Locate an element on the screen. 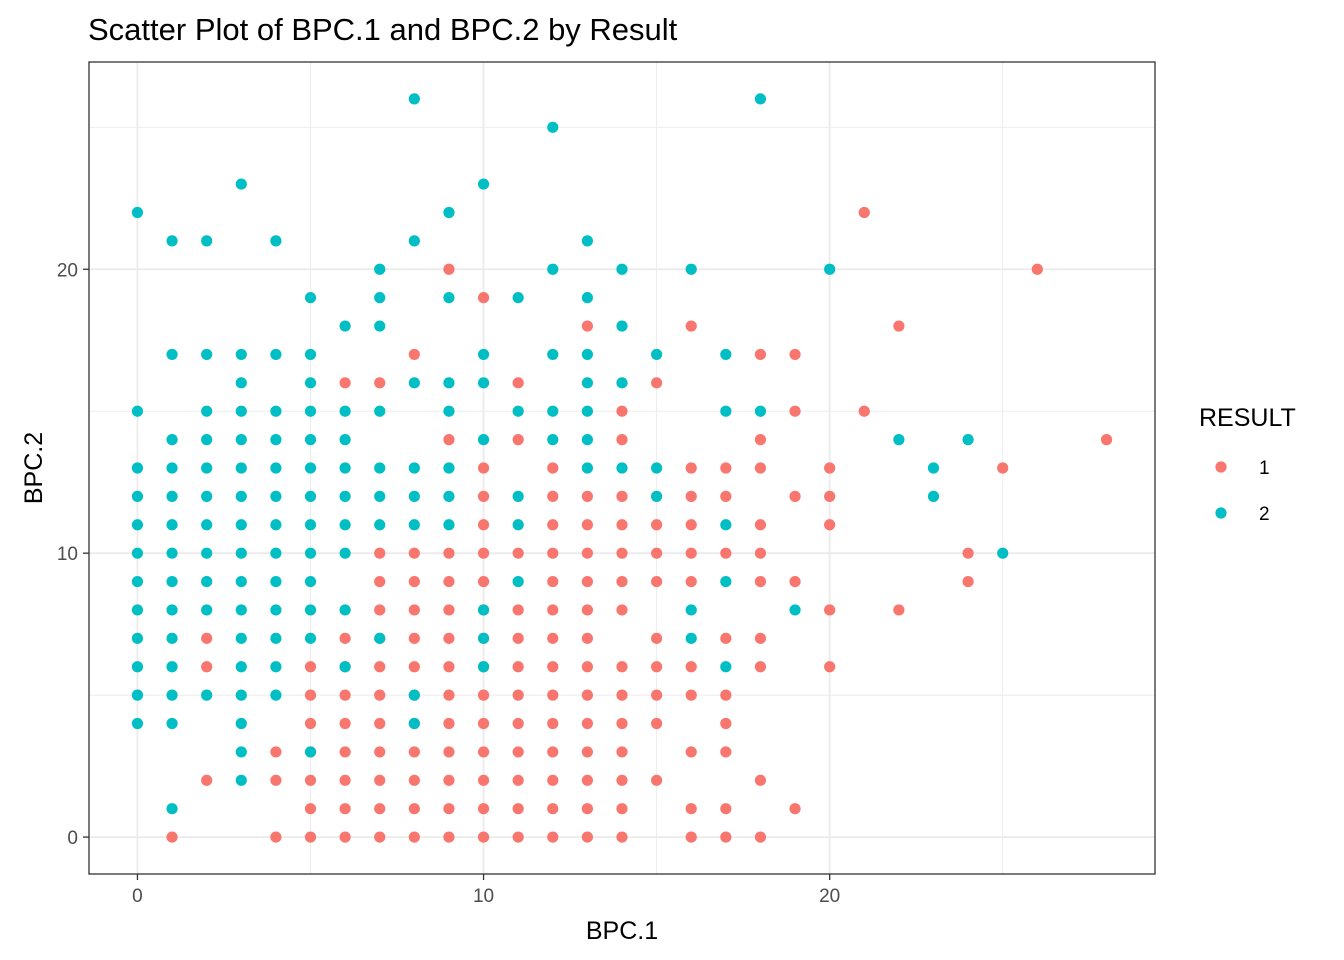 The image size is (1344, 960). legend-label-1: 1 is located at coordinates (1264, 468).